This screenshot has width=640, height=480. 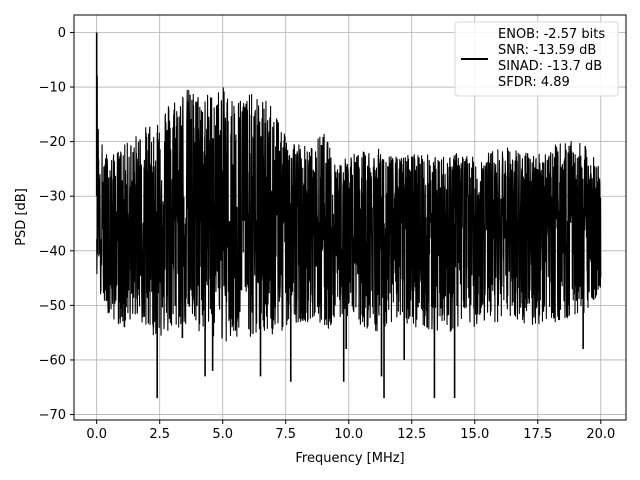 What do you see at coordinates (96, 434) in the screenshot?
I see `x-tick-label: 0.0` at bounding box center [96, 434].